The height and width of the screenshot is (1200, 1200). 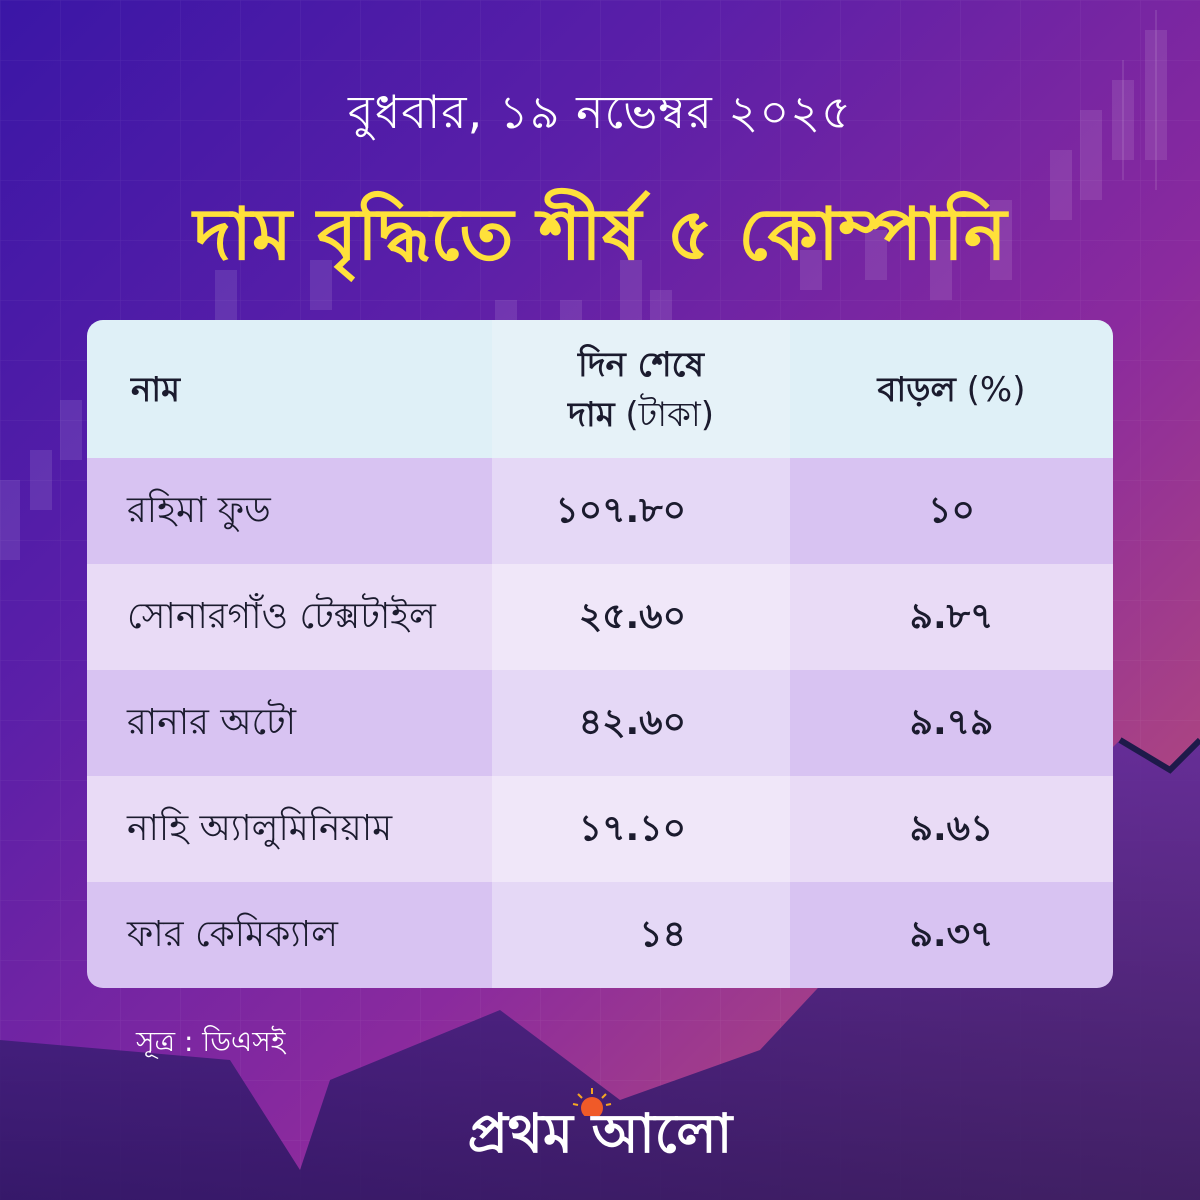 I want to click on logo: প্রথম আলো, so click(x=600, y=1130).